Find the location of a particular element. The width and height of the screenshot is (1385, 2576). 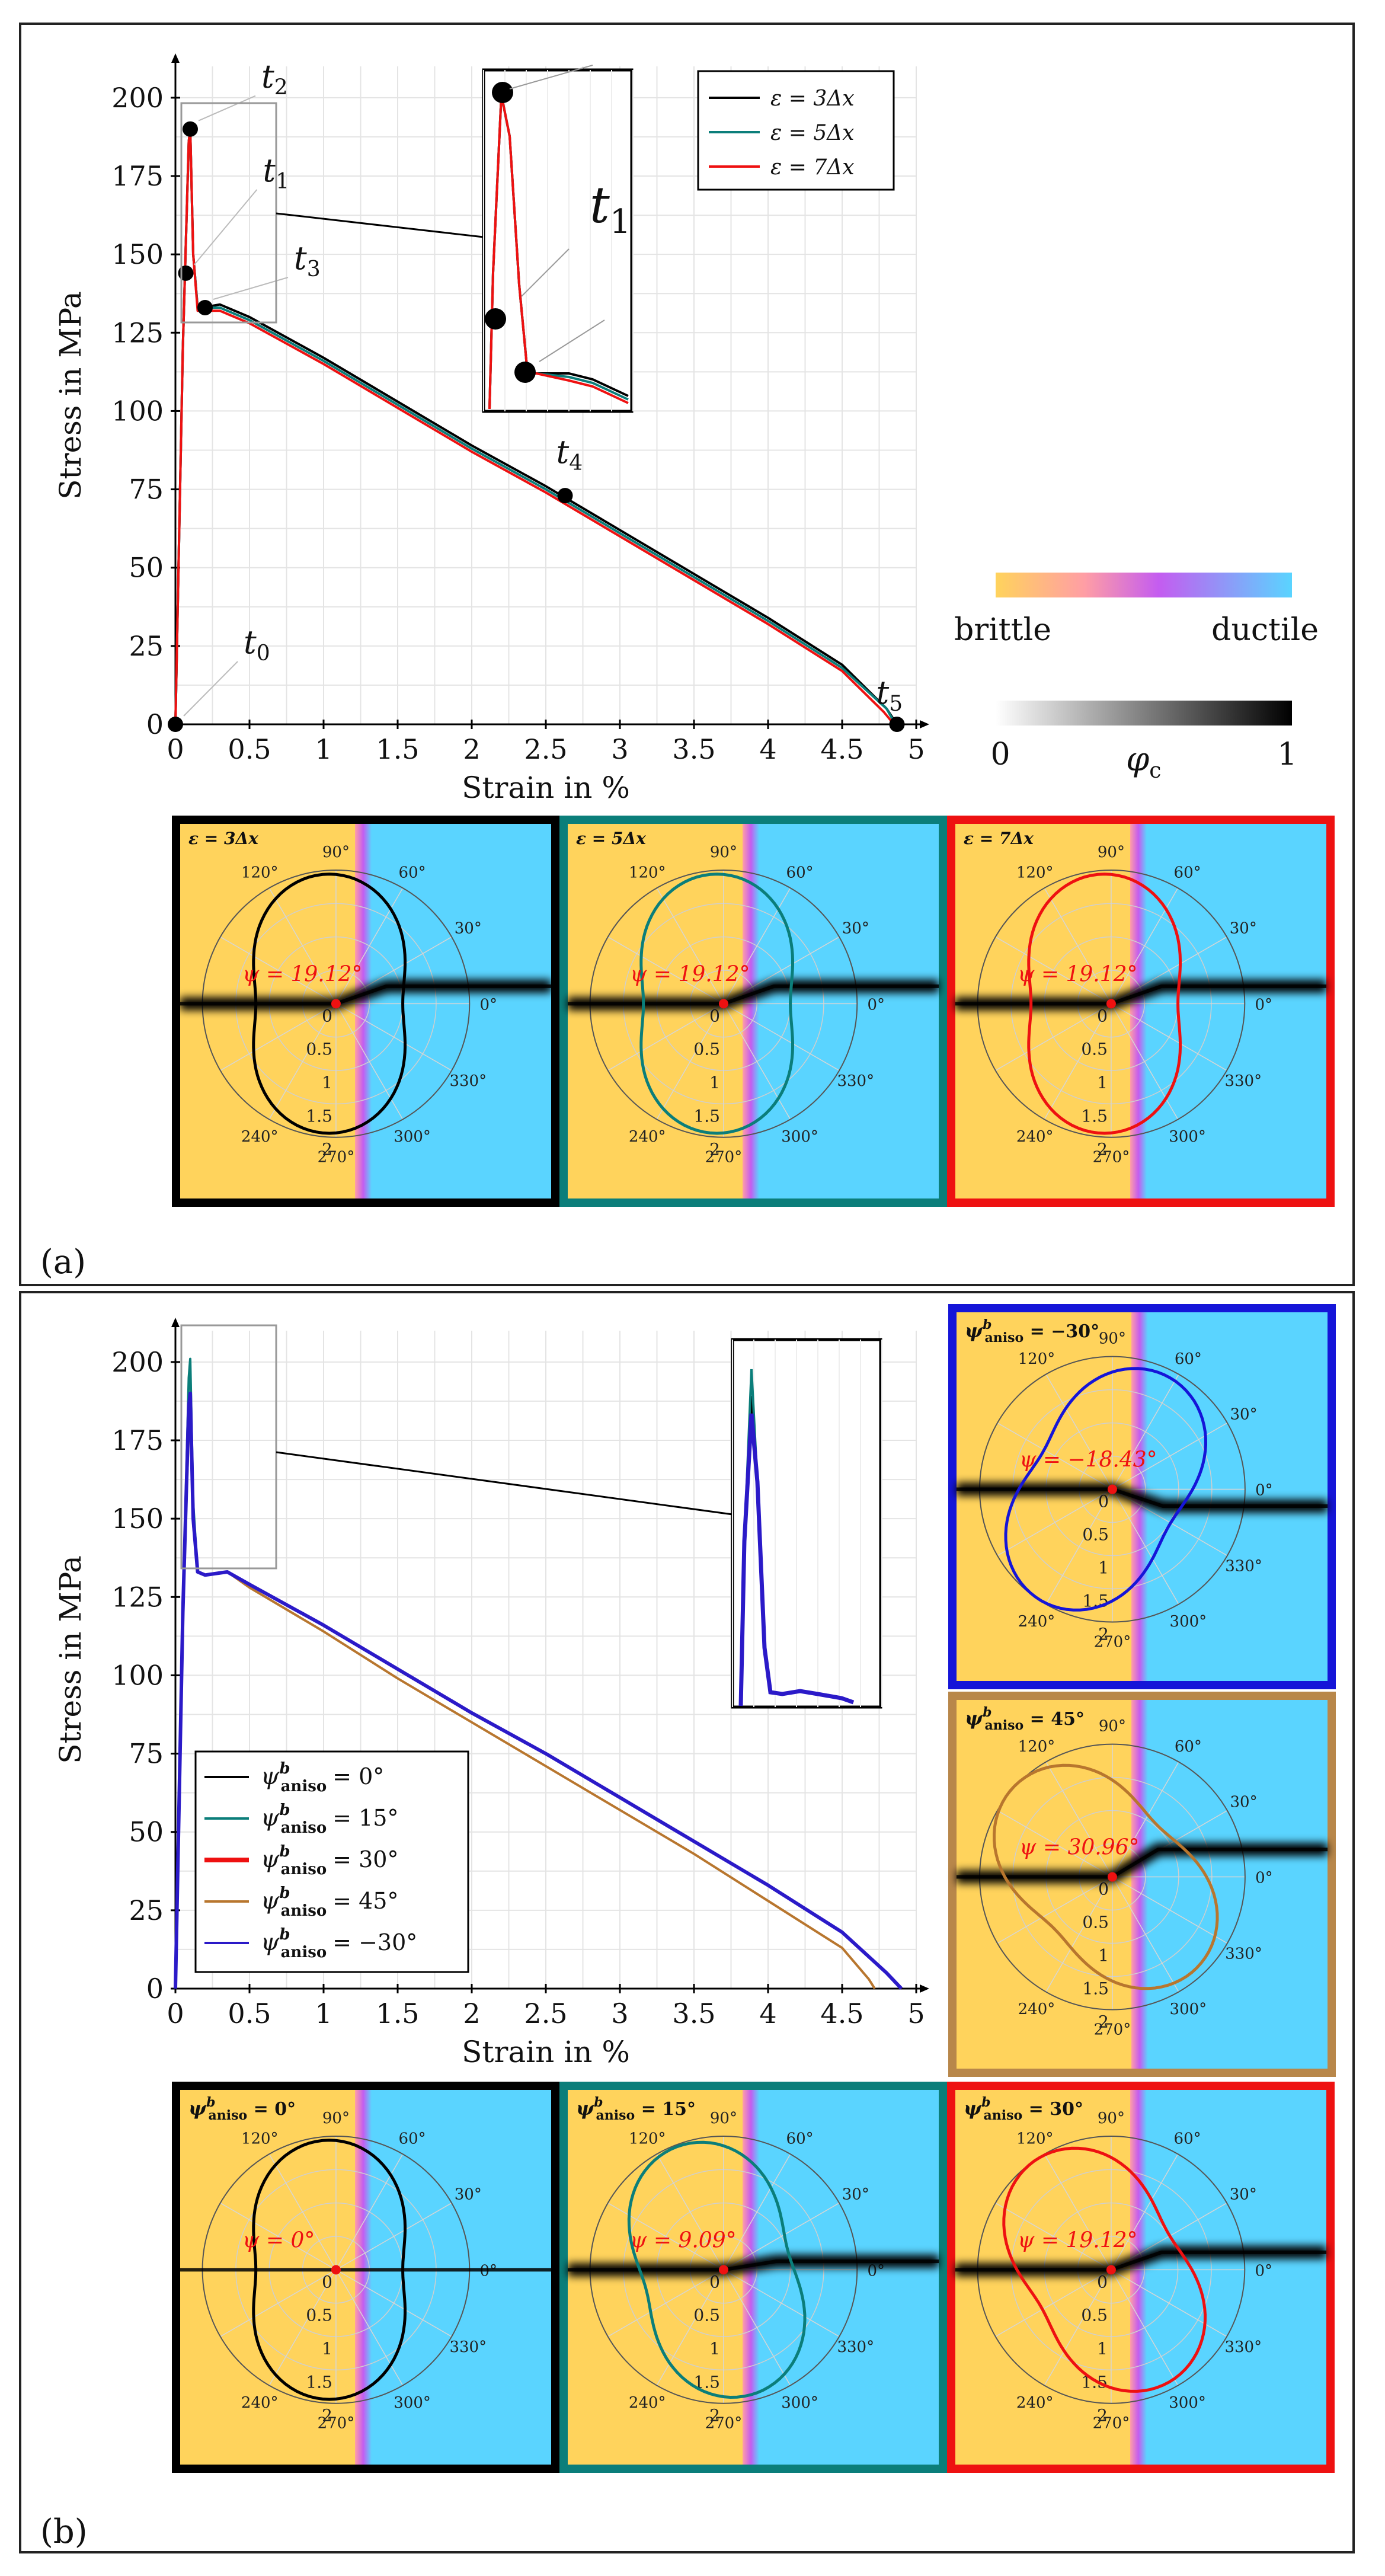

x-tick-label: 5 is located at coordinates (916, 749).